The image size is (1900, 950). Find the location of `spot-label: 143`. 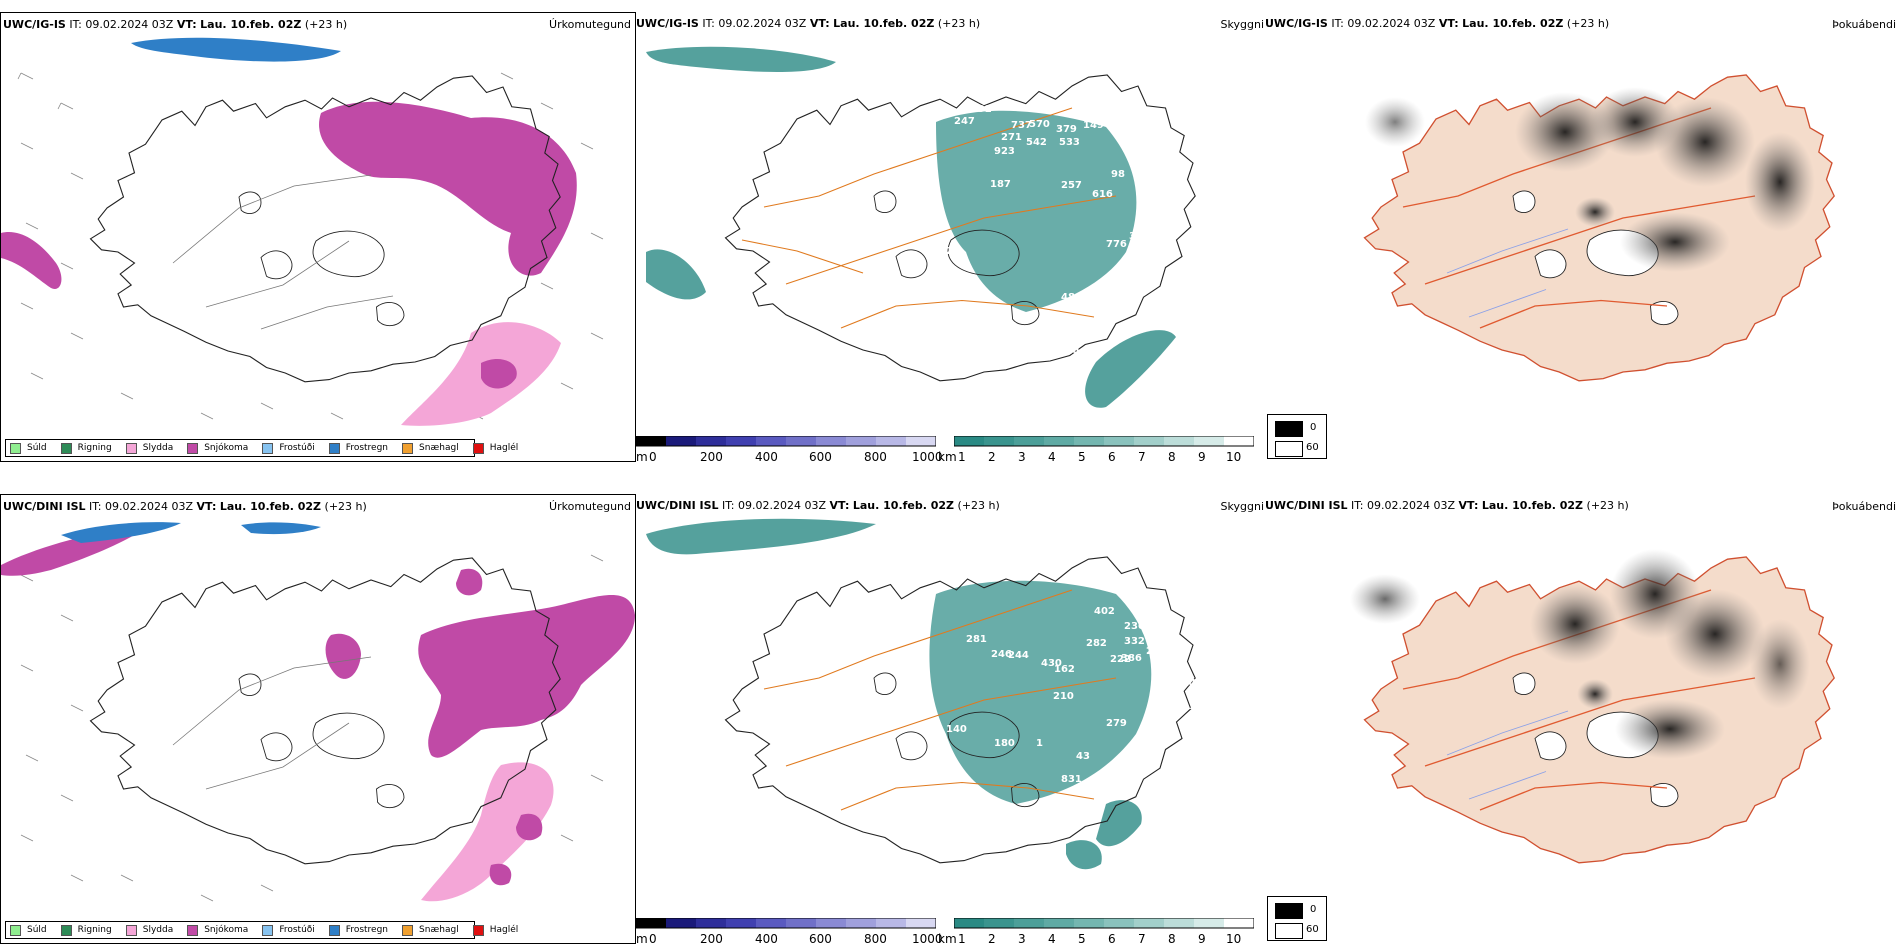

spot-label: 143 is located at coordinates (1192, 683).